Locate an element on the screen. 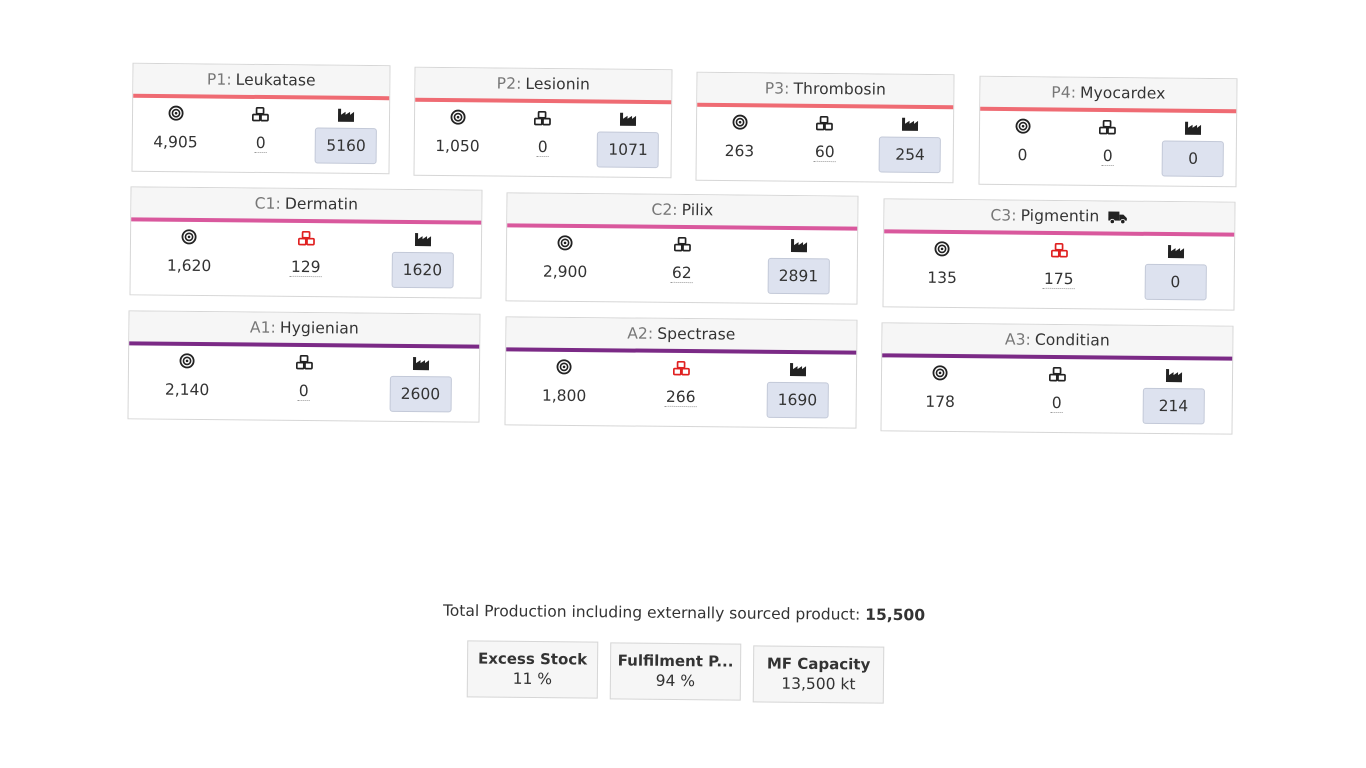 The image size is (1366, 768). card-header: C3: Pigmentin is located at coordinates (1059, 218).